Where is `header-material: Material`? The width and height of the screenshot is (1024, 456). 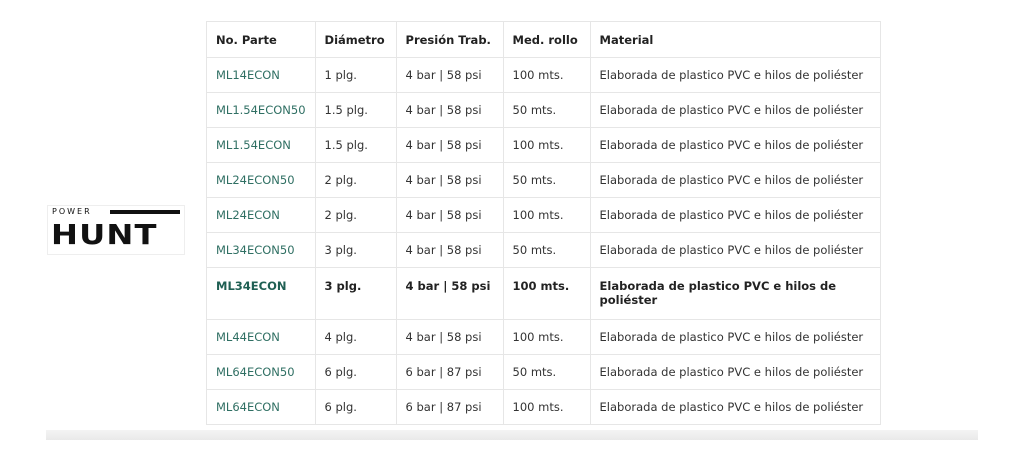 header-material: Material is located at coordinates (735, 39).